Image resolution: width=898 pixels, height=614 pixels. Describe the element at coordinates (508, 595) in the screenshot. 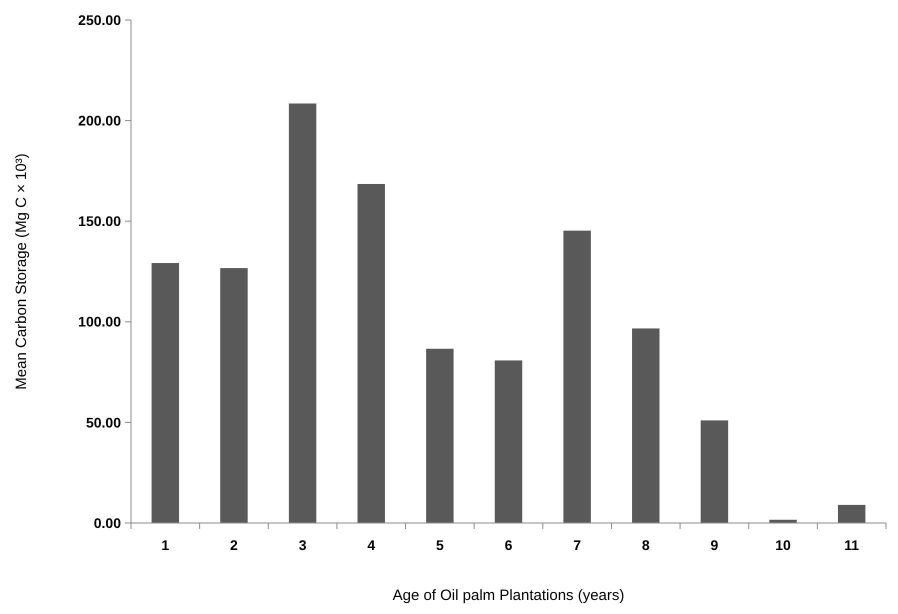

I see `x-axis-title: Age of Oil palm Plantations (years)` at that location.